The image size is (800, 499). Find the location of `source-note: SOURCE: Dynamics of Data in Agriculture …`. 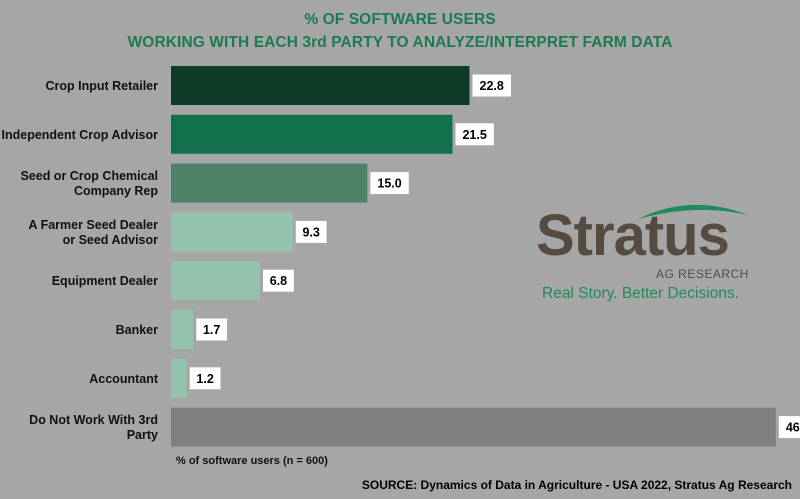

source-note: SOURCE: Dynamics of Data in Agriculture … is located at coordinates (576, 485).